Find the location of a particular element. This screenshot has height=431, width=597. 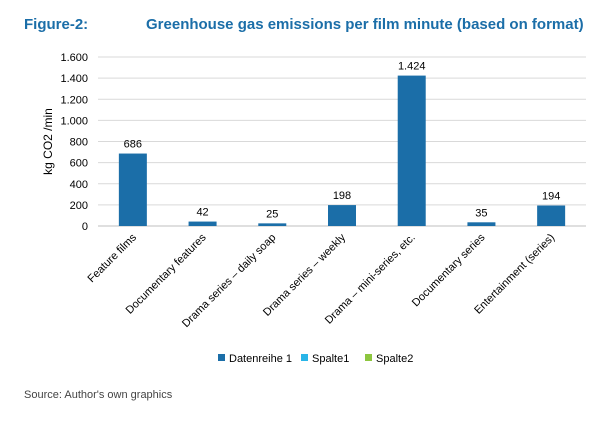

x-tick-label: Entertainment (series) is located at coordinates (514, 274).